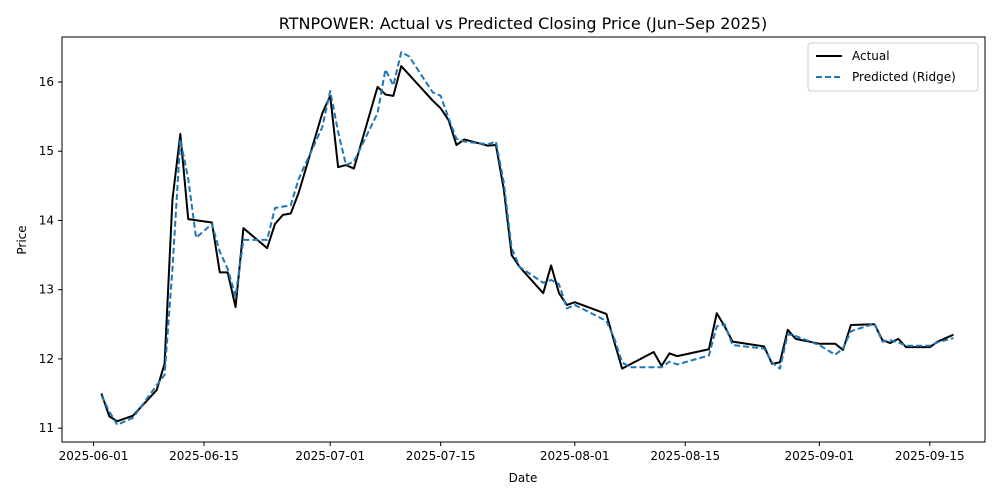  I want to click on legend-label-actual: Actual, so click(871, 56).